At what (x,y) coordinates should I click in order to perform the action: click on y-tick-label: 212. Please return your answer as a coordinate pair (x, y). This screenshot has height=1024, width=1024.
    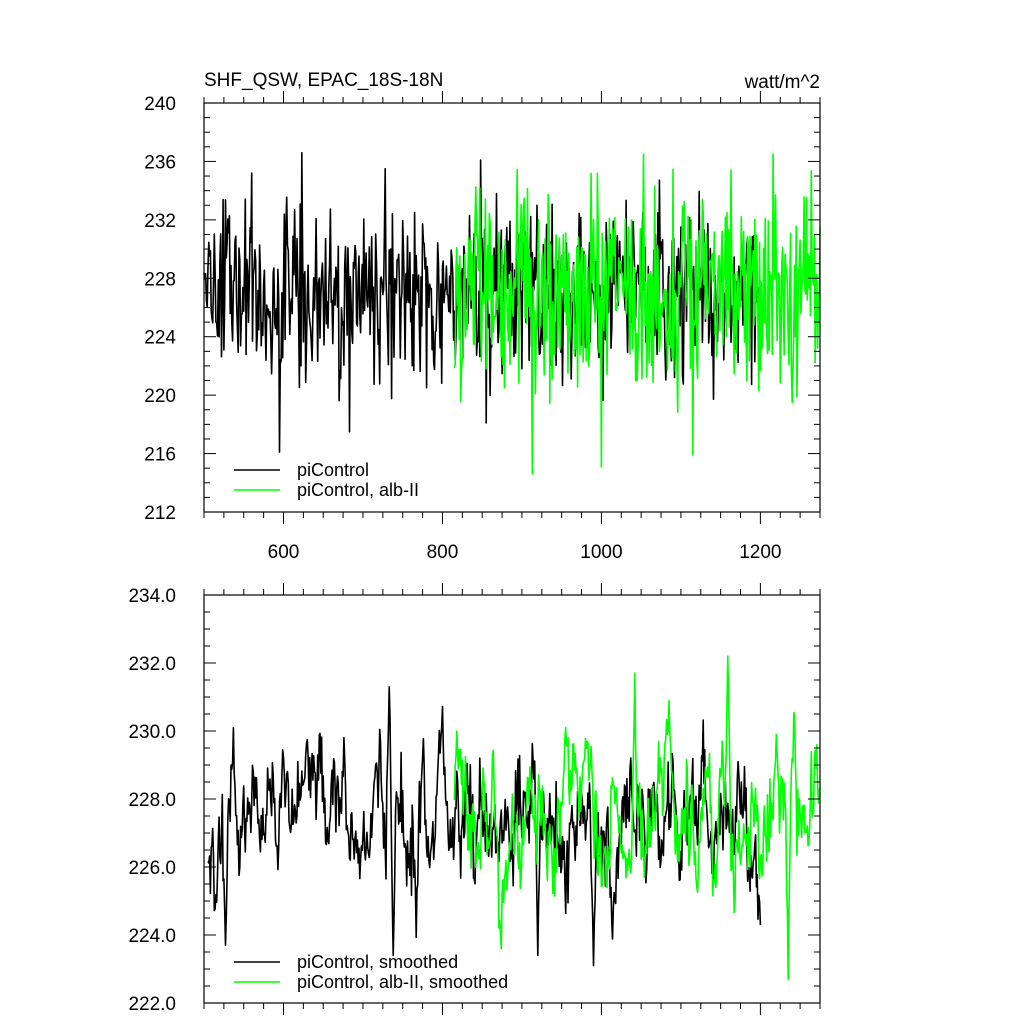
    Looking at the image, I should click on (160, 513).